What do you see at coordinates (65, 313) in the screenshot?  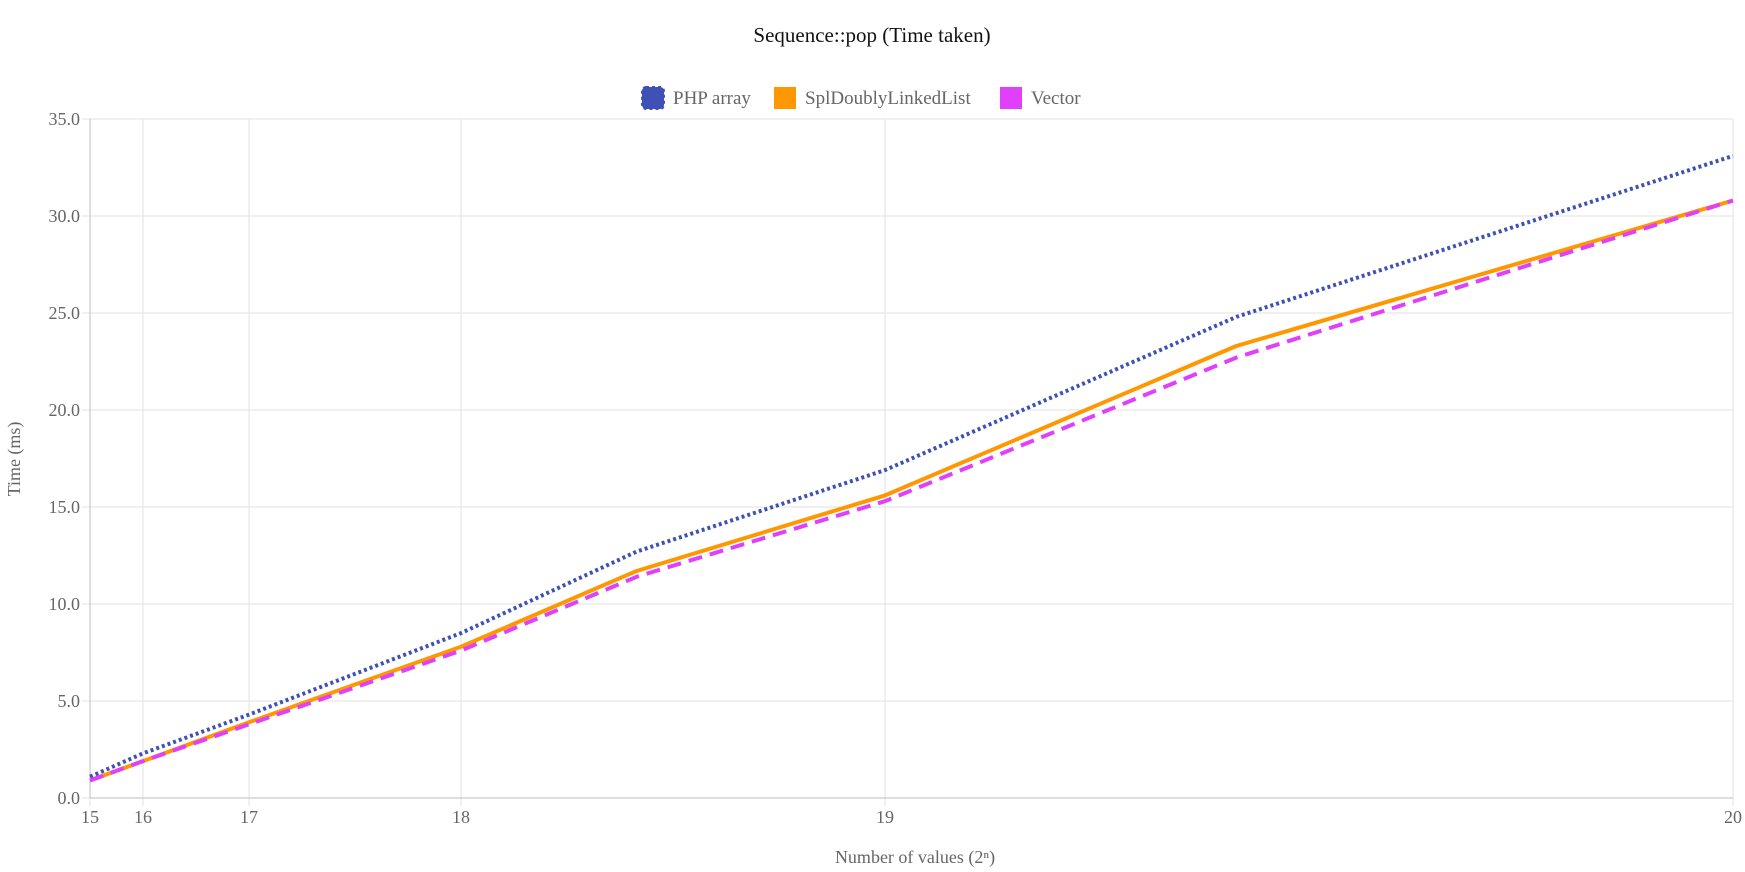 I see `y-tick-label: 25.0` at bounding box center [65, 313].